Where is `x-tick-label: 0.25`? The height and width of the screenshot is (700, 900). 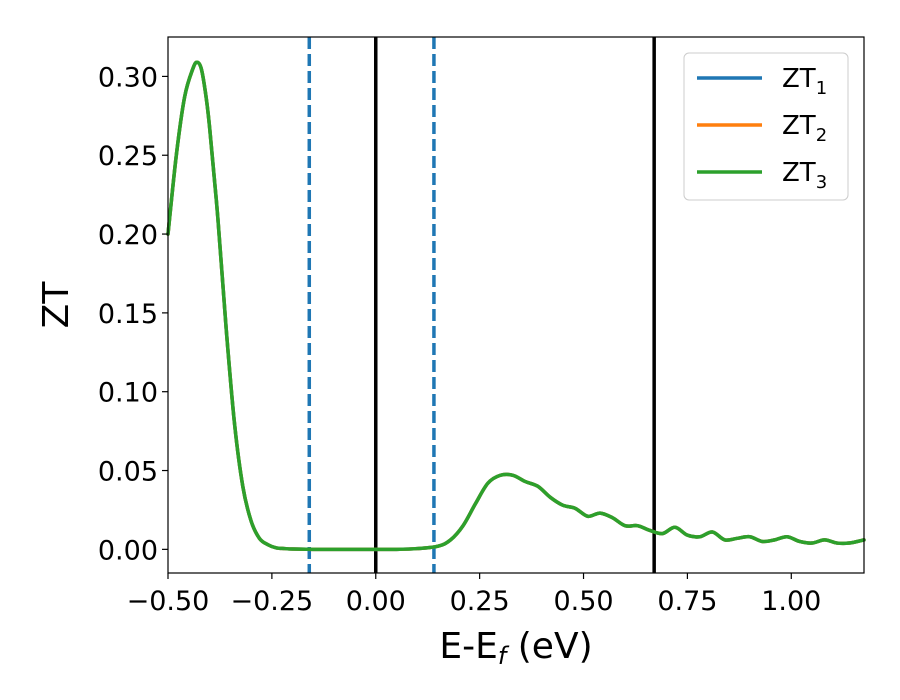 x-tick-label: 0.25 is located at coordinates (480, 601).